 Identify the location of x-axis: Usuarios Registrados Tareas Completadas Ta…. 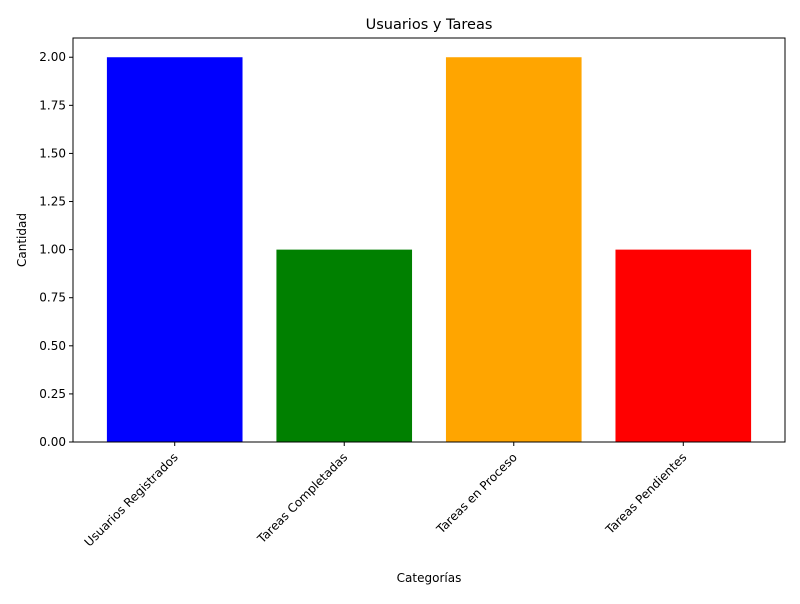
(385, 495).